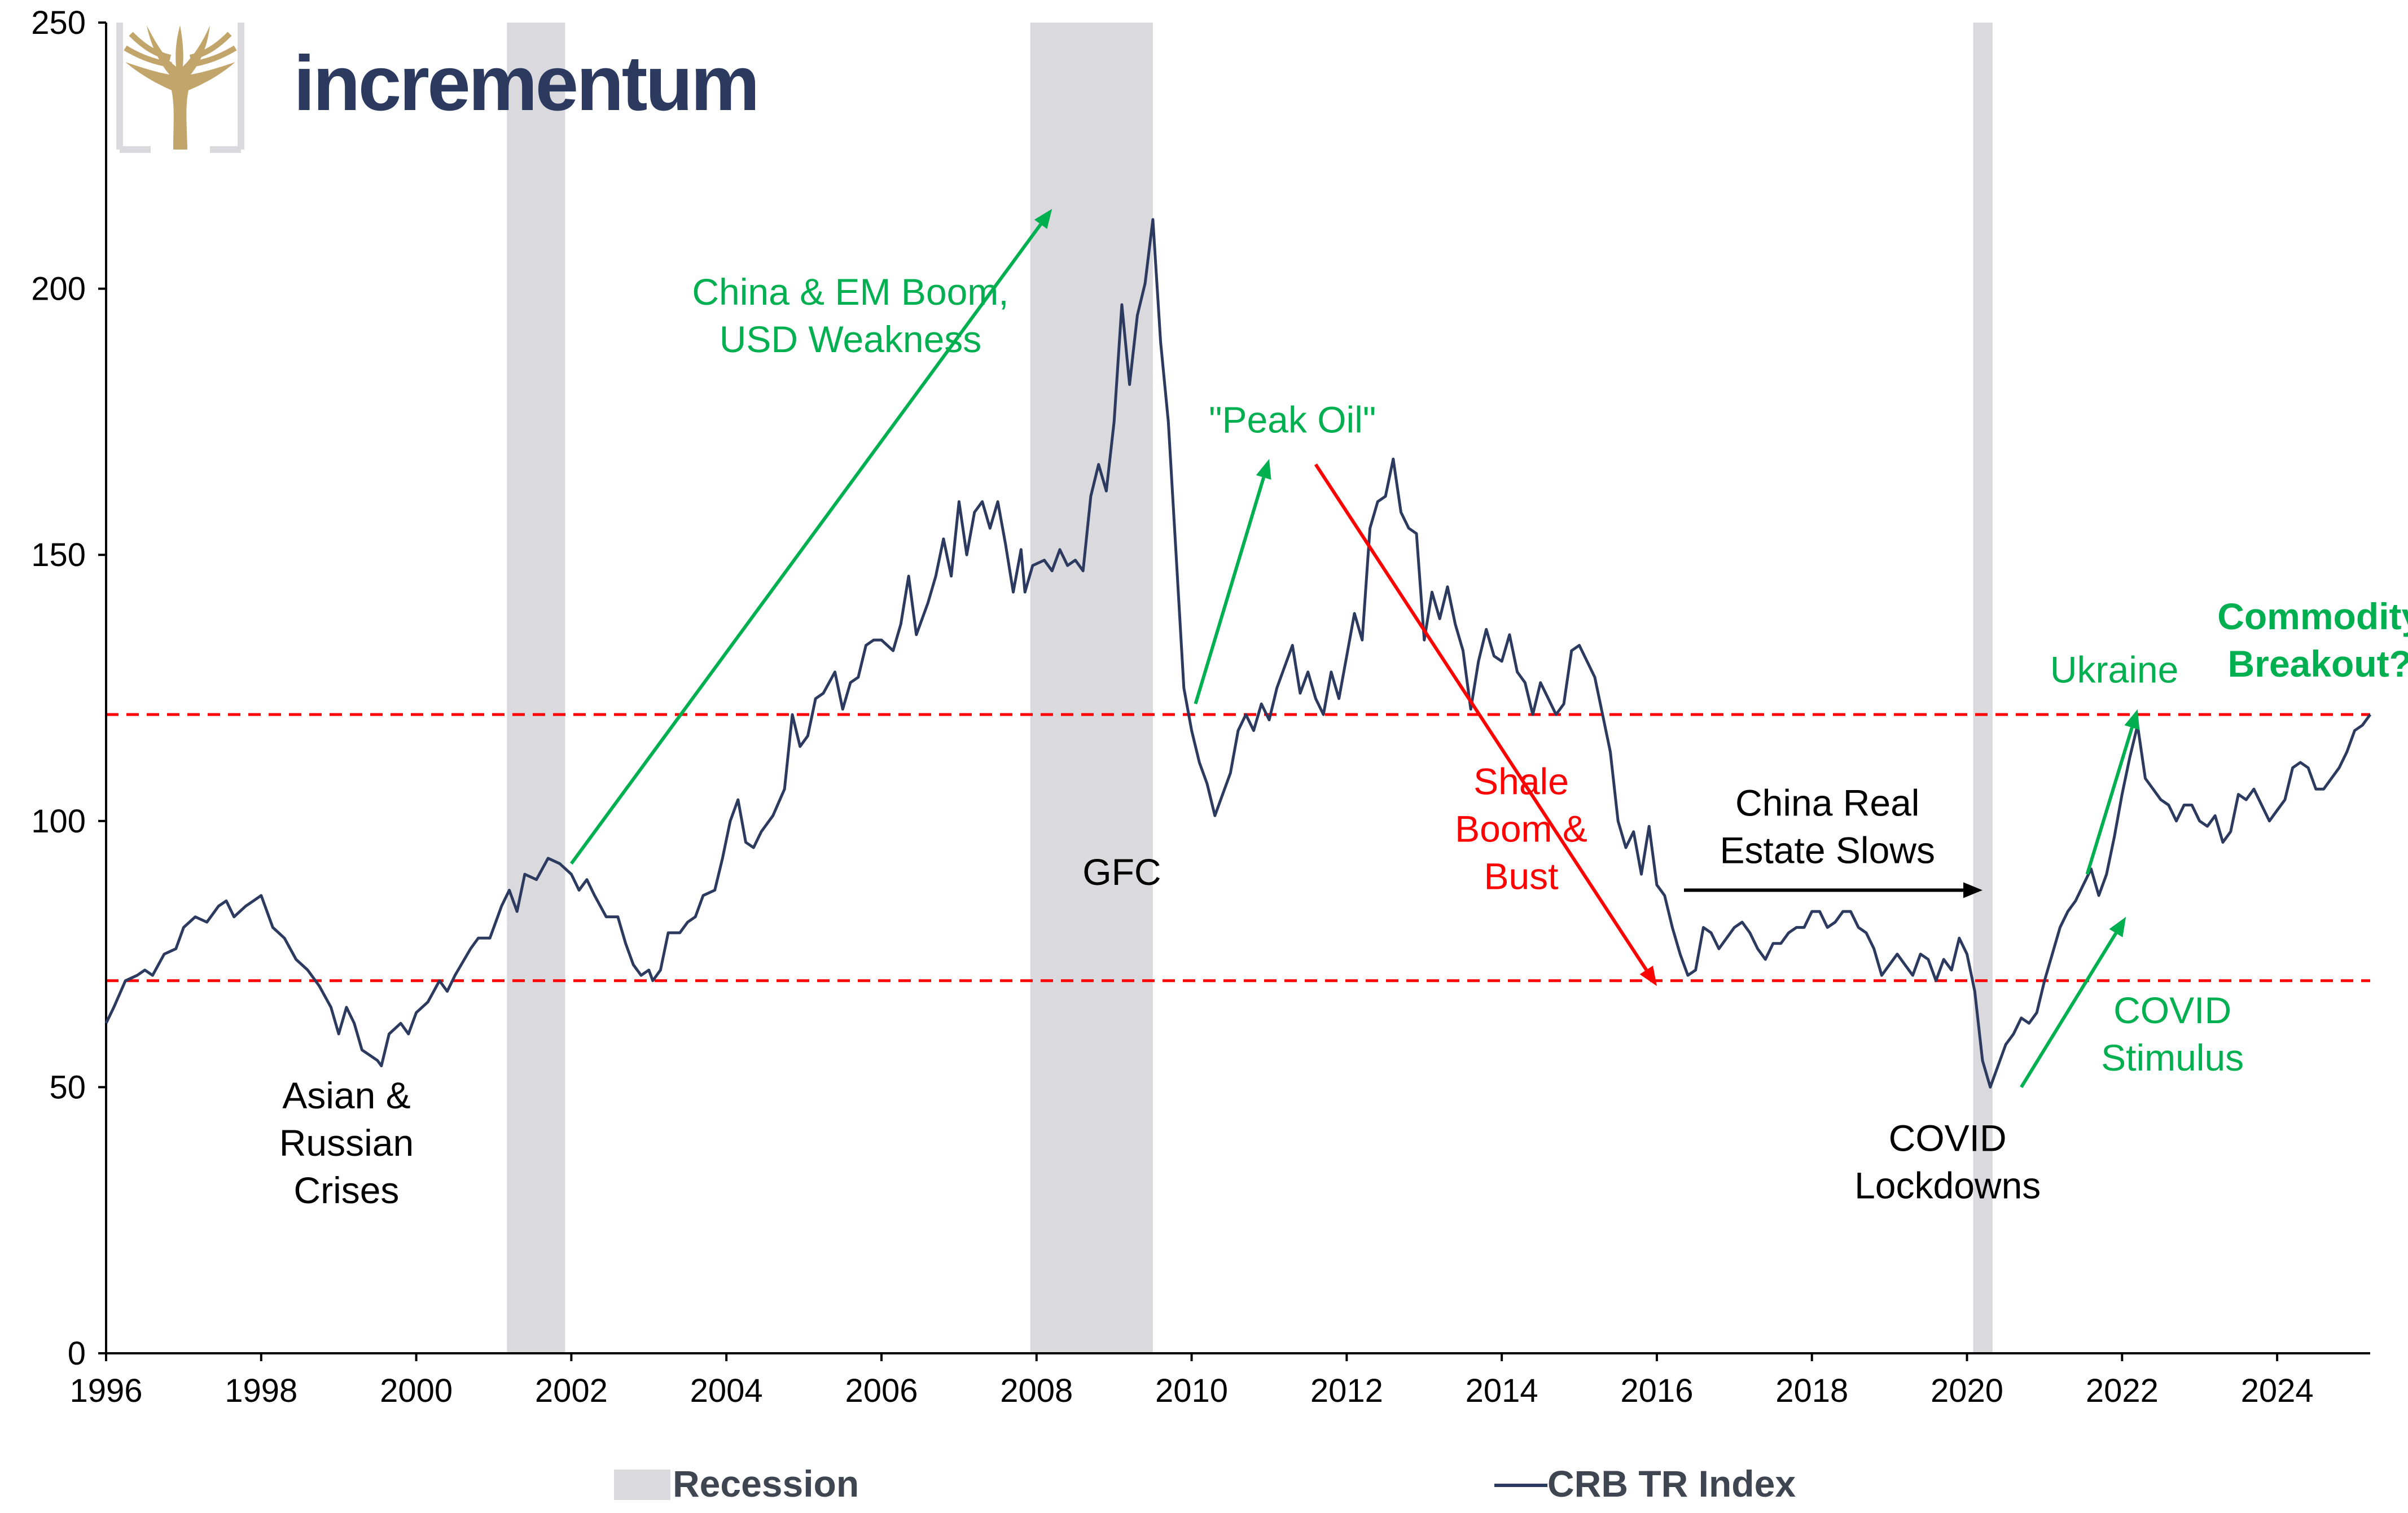 The width and height of the screenshot is (2408, 1513). I want to click on annotation-asian: Asian & Russian Crises, so click(347, 1143).